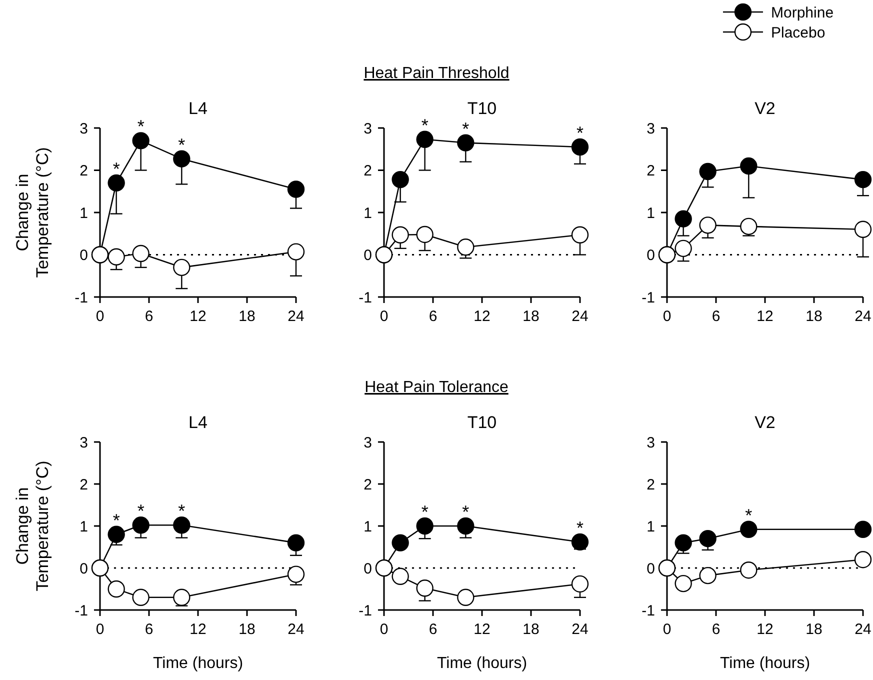 The height and width of the screenshot is (680, 873). What do you see at coordinates (802, 13) in the screenshot?
I see `legend-label: Morphine` at bounding box center [802, 13].